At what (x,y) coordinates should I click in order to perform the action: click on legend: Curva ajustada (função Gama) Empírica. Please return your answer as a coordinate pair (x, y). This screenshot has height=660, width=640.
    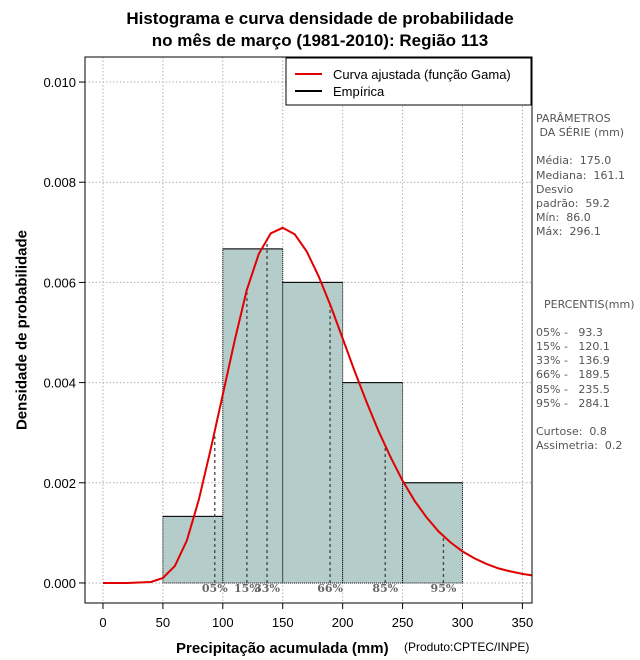
    Looking at the image, I should click on (408, 81).